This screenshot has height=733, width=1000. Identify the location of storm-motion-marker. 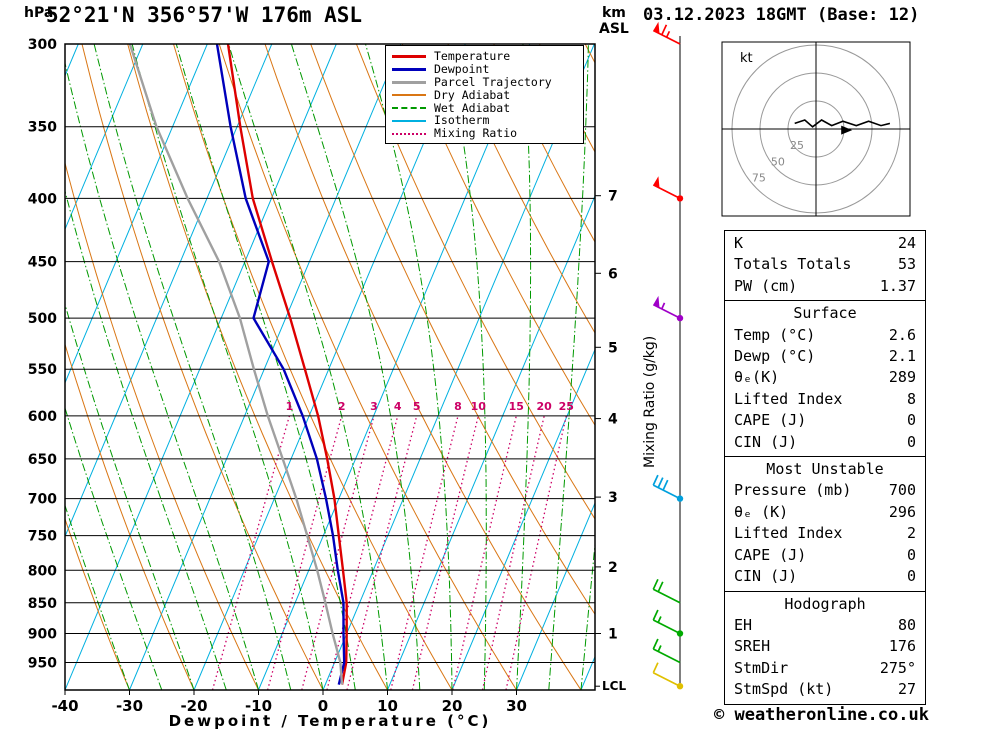
(847, 130).